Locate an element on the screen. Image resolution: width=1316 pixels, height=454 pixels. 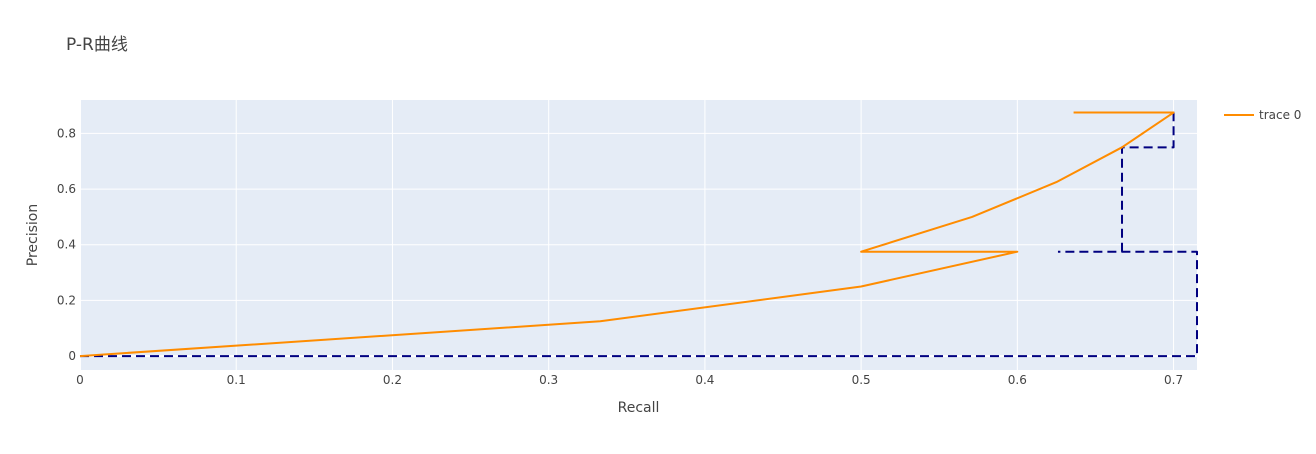
x-tick-label: 0.5 is located at coordinates (861, 380).